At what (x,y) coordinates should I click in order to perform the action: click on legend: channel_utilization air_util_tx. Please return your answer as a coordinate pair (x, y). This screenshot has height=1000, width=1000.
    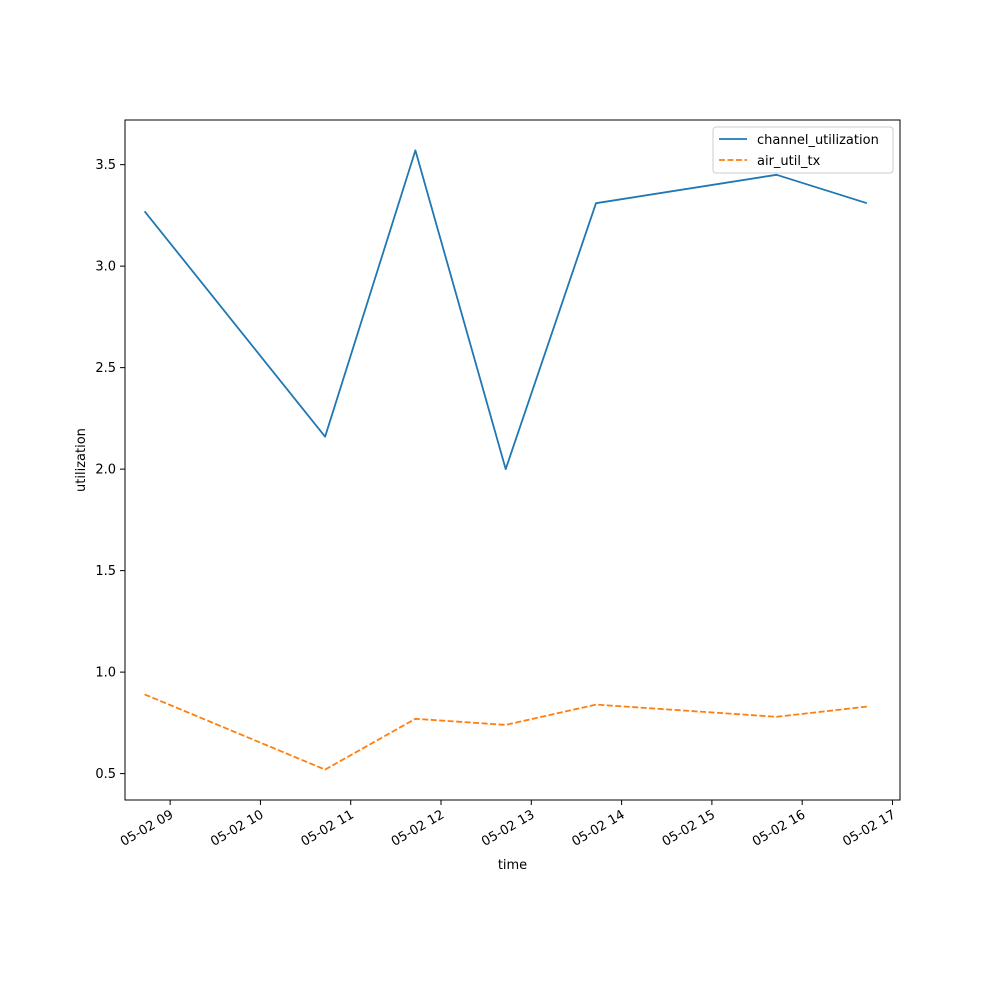
    Looking at the image, I should click on (803, 150).